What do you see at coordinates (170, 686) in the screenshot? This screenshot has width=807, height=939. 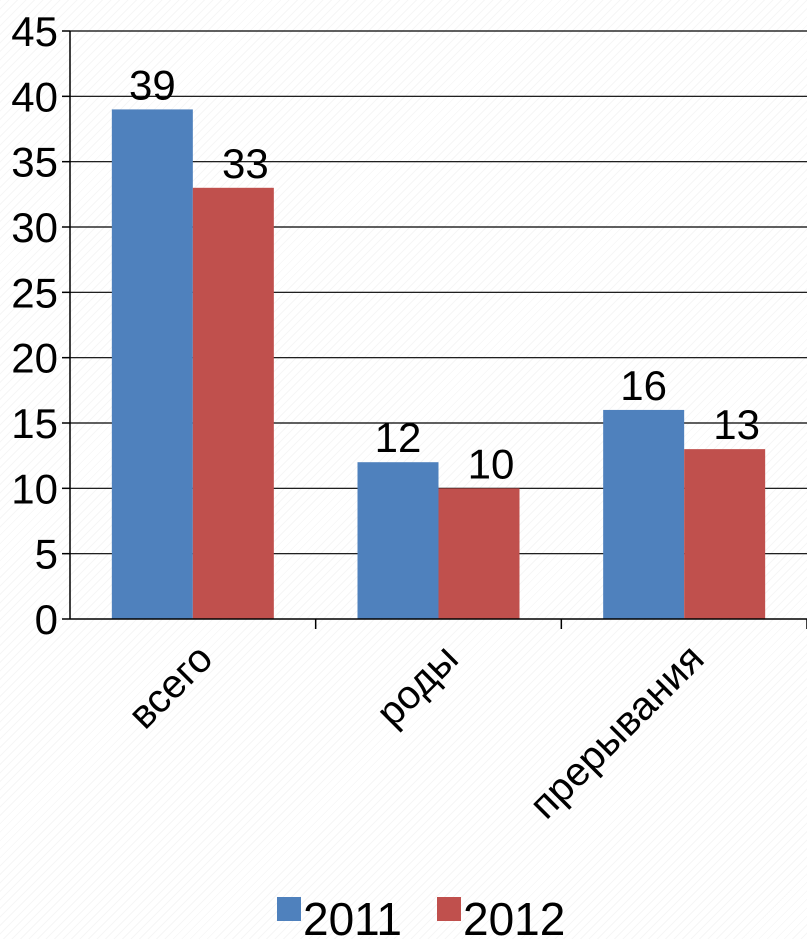 I see `x-tick-label: всего` at bounding box center [170, 686].